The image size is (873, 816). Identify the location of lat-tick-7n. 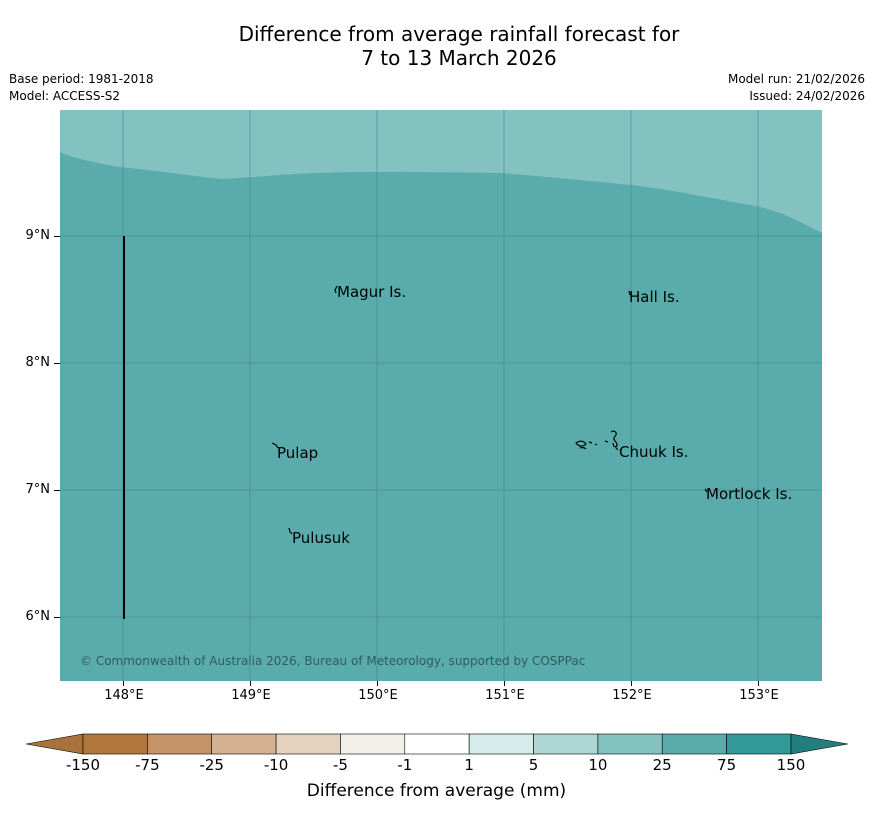
(57, 490).